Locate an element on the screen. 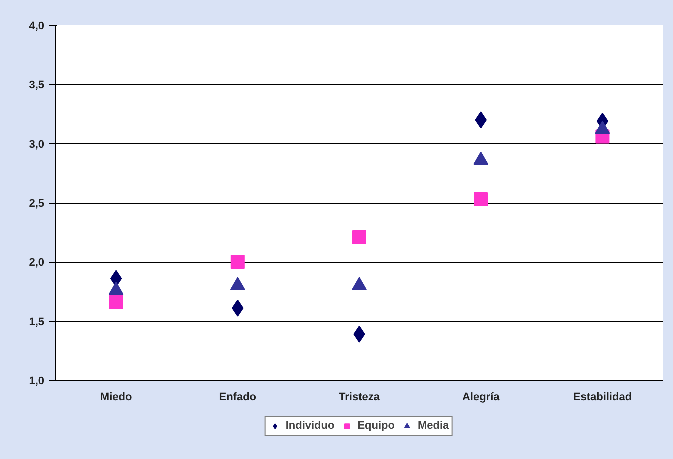  y-tick-label: 2,0 is located at coordinates (37, 263).